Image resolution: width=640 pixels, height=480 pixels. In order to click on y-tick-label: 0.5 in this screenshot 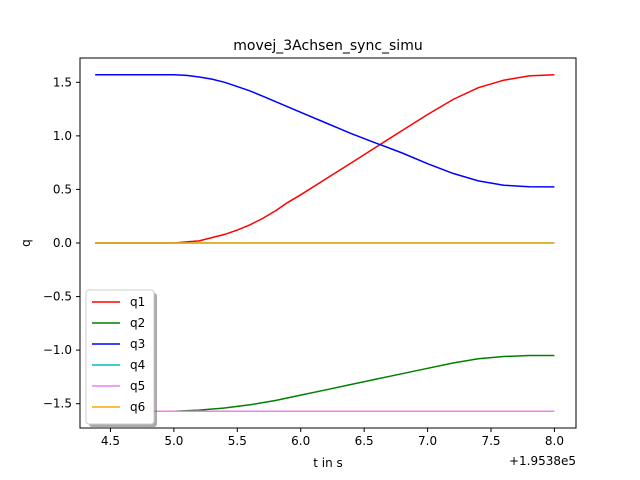, I will do `click(62, 189)`.